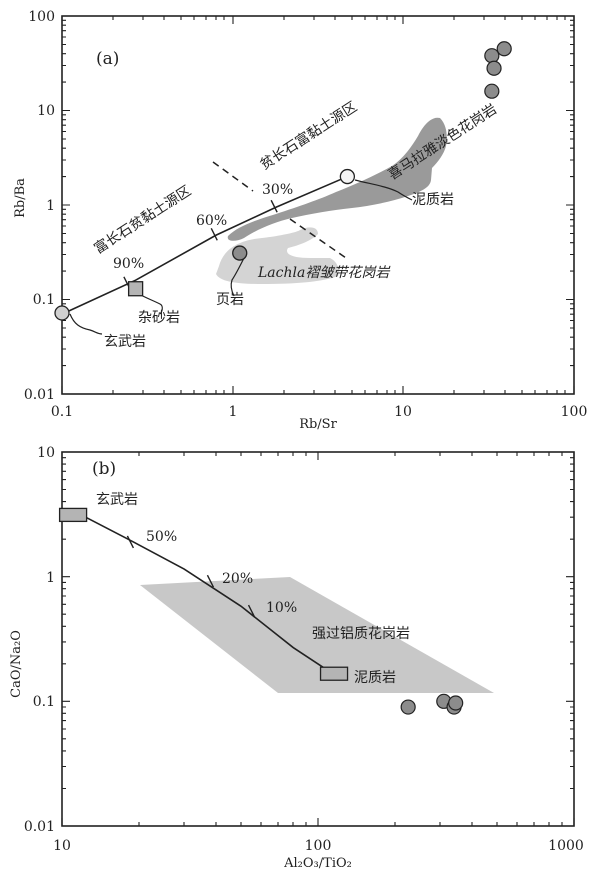 The image size is (593, 872). Describe the element at coordinates (41, 17) in the screenshot. I see `a-ytick-4: 100` at that location.